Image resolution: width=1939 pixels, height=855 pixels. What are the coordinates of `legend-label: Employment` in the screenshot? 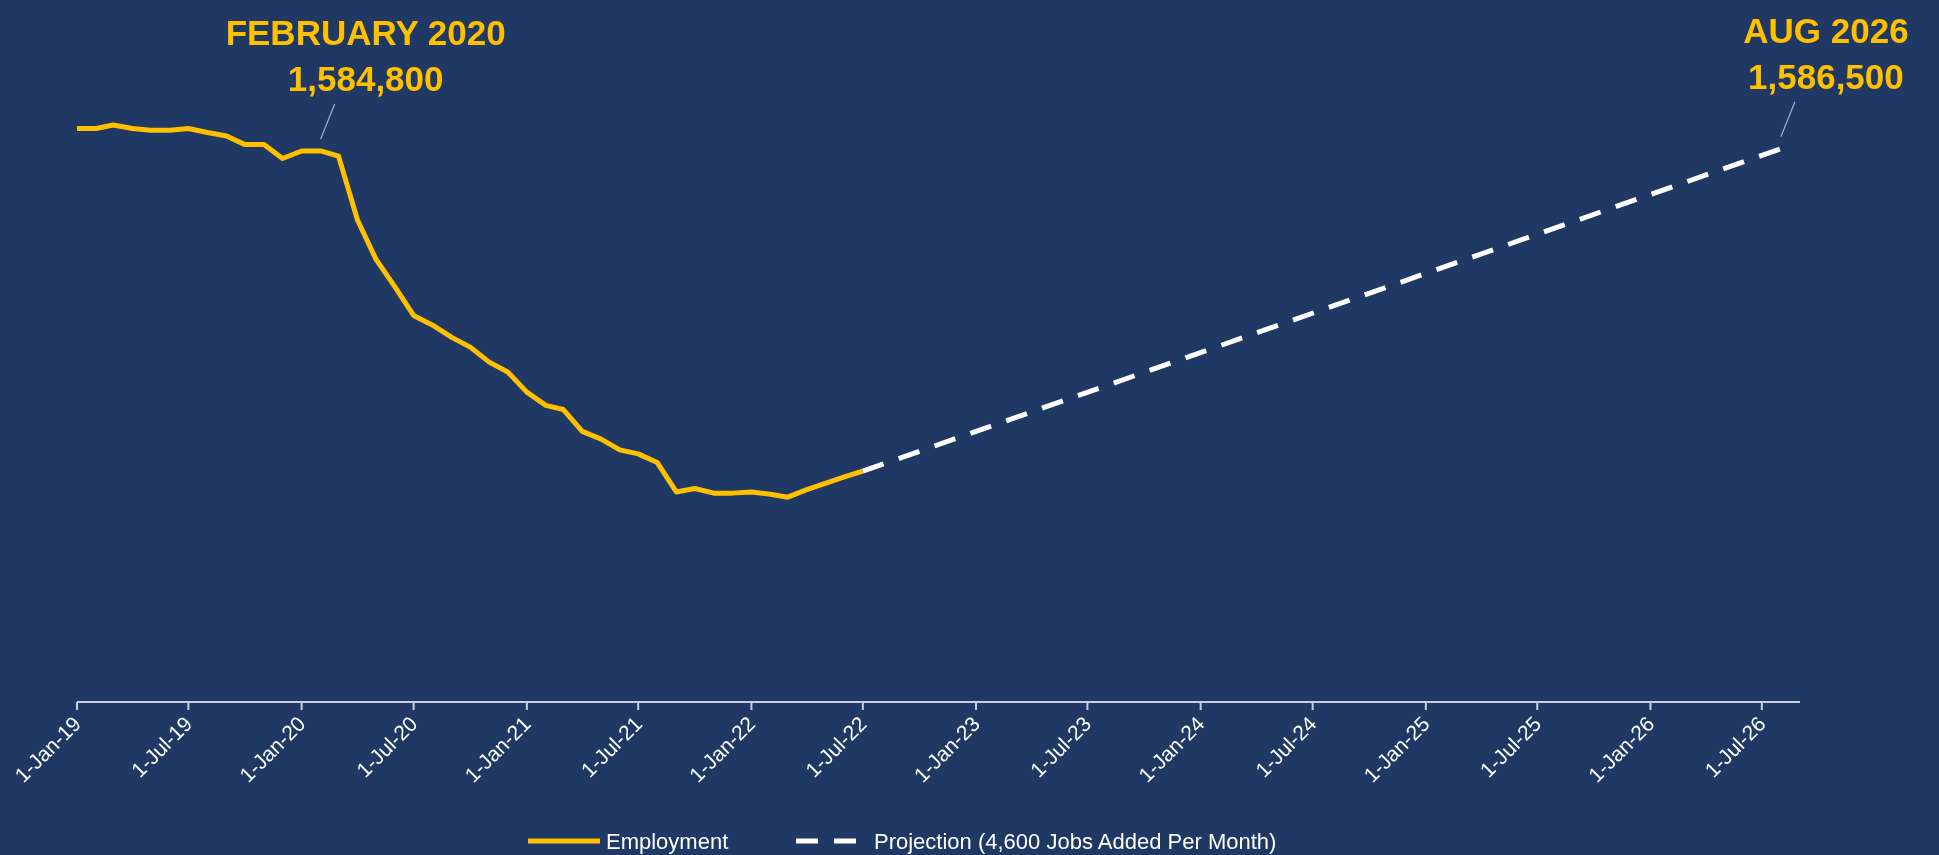 It's located at (667, 841).